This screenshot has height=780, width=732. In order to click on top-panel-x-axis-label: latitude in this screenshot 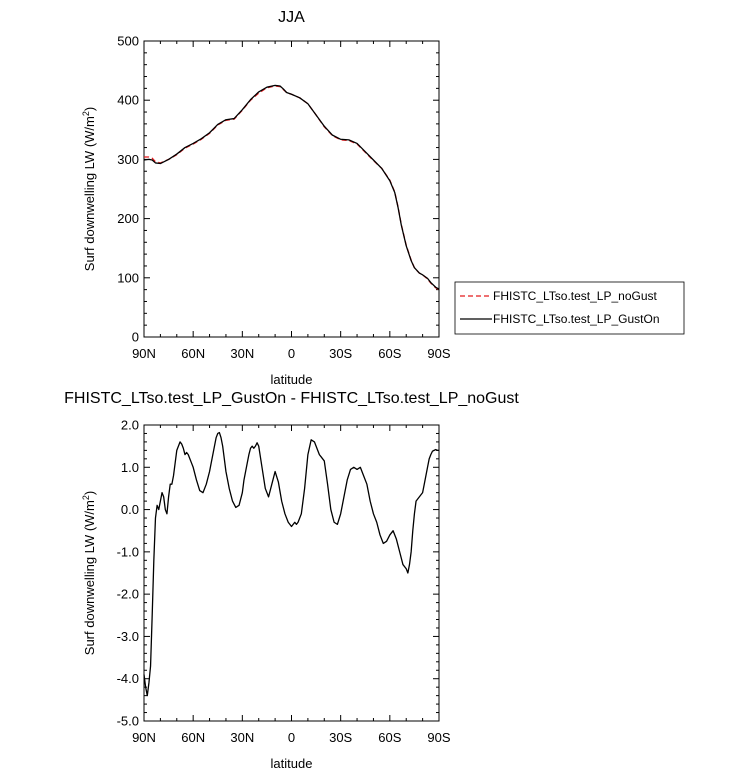, I will do `click(292, 379)`.